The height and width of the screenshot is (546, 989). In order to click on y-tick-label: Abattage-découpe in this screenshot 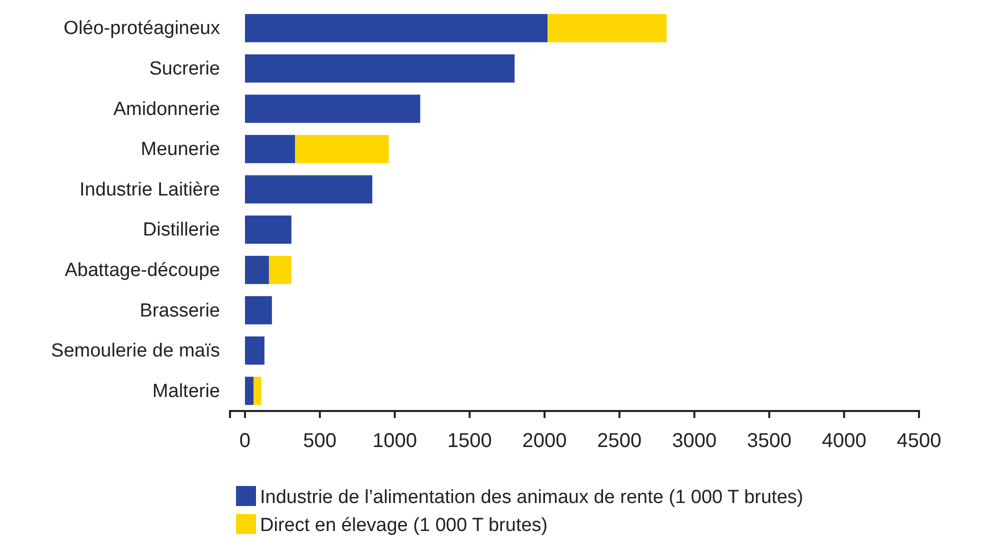, I will do `click(142, 271)`.